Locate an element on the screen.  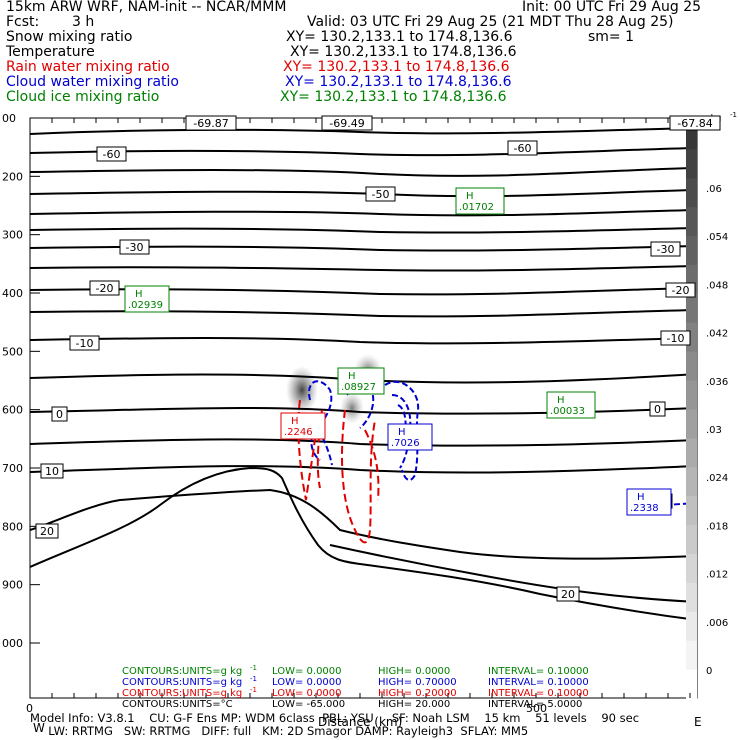
snow-shading-core is located at coordinates (302, 390).